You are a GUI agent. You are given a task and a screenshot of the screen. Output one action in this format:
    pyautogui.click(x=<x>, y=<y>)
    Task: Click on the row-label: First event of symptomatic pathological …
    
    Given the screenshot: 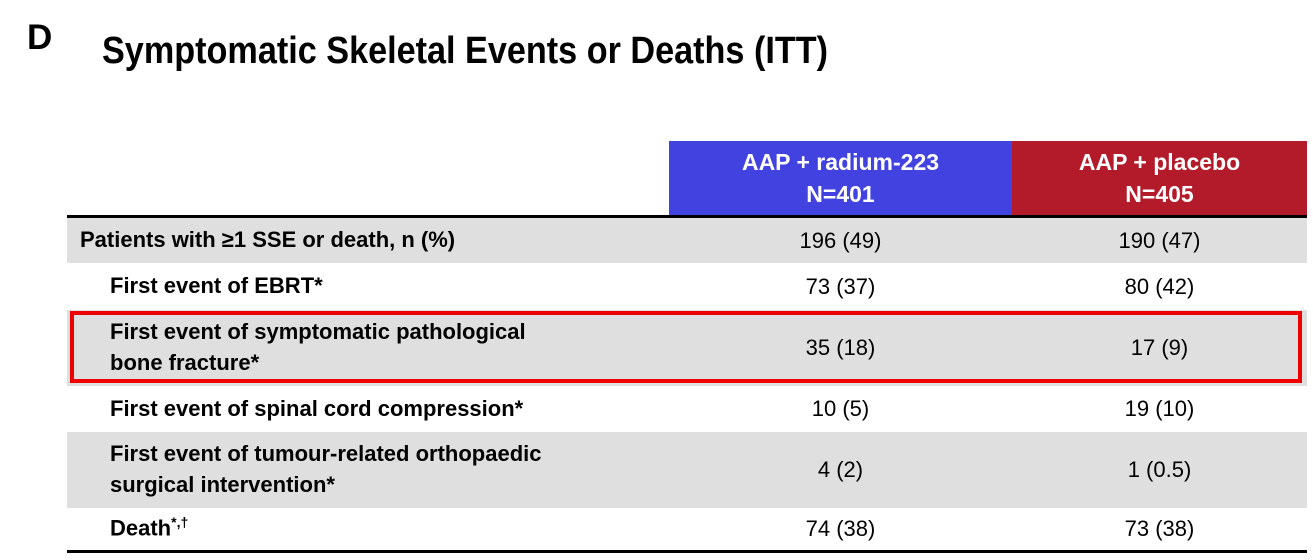 What is the action you would take?
    pyautogui.click(x=368, y=348)
    